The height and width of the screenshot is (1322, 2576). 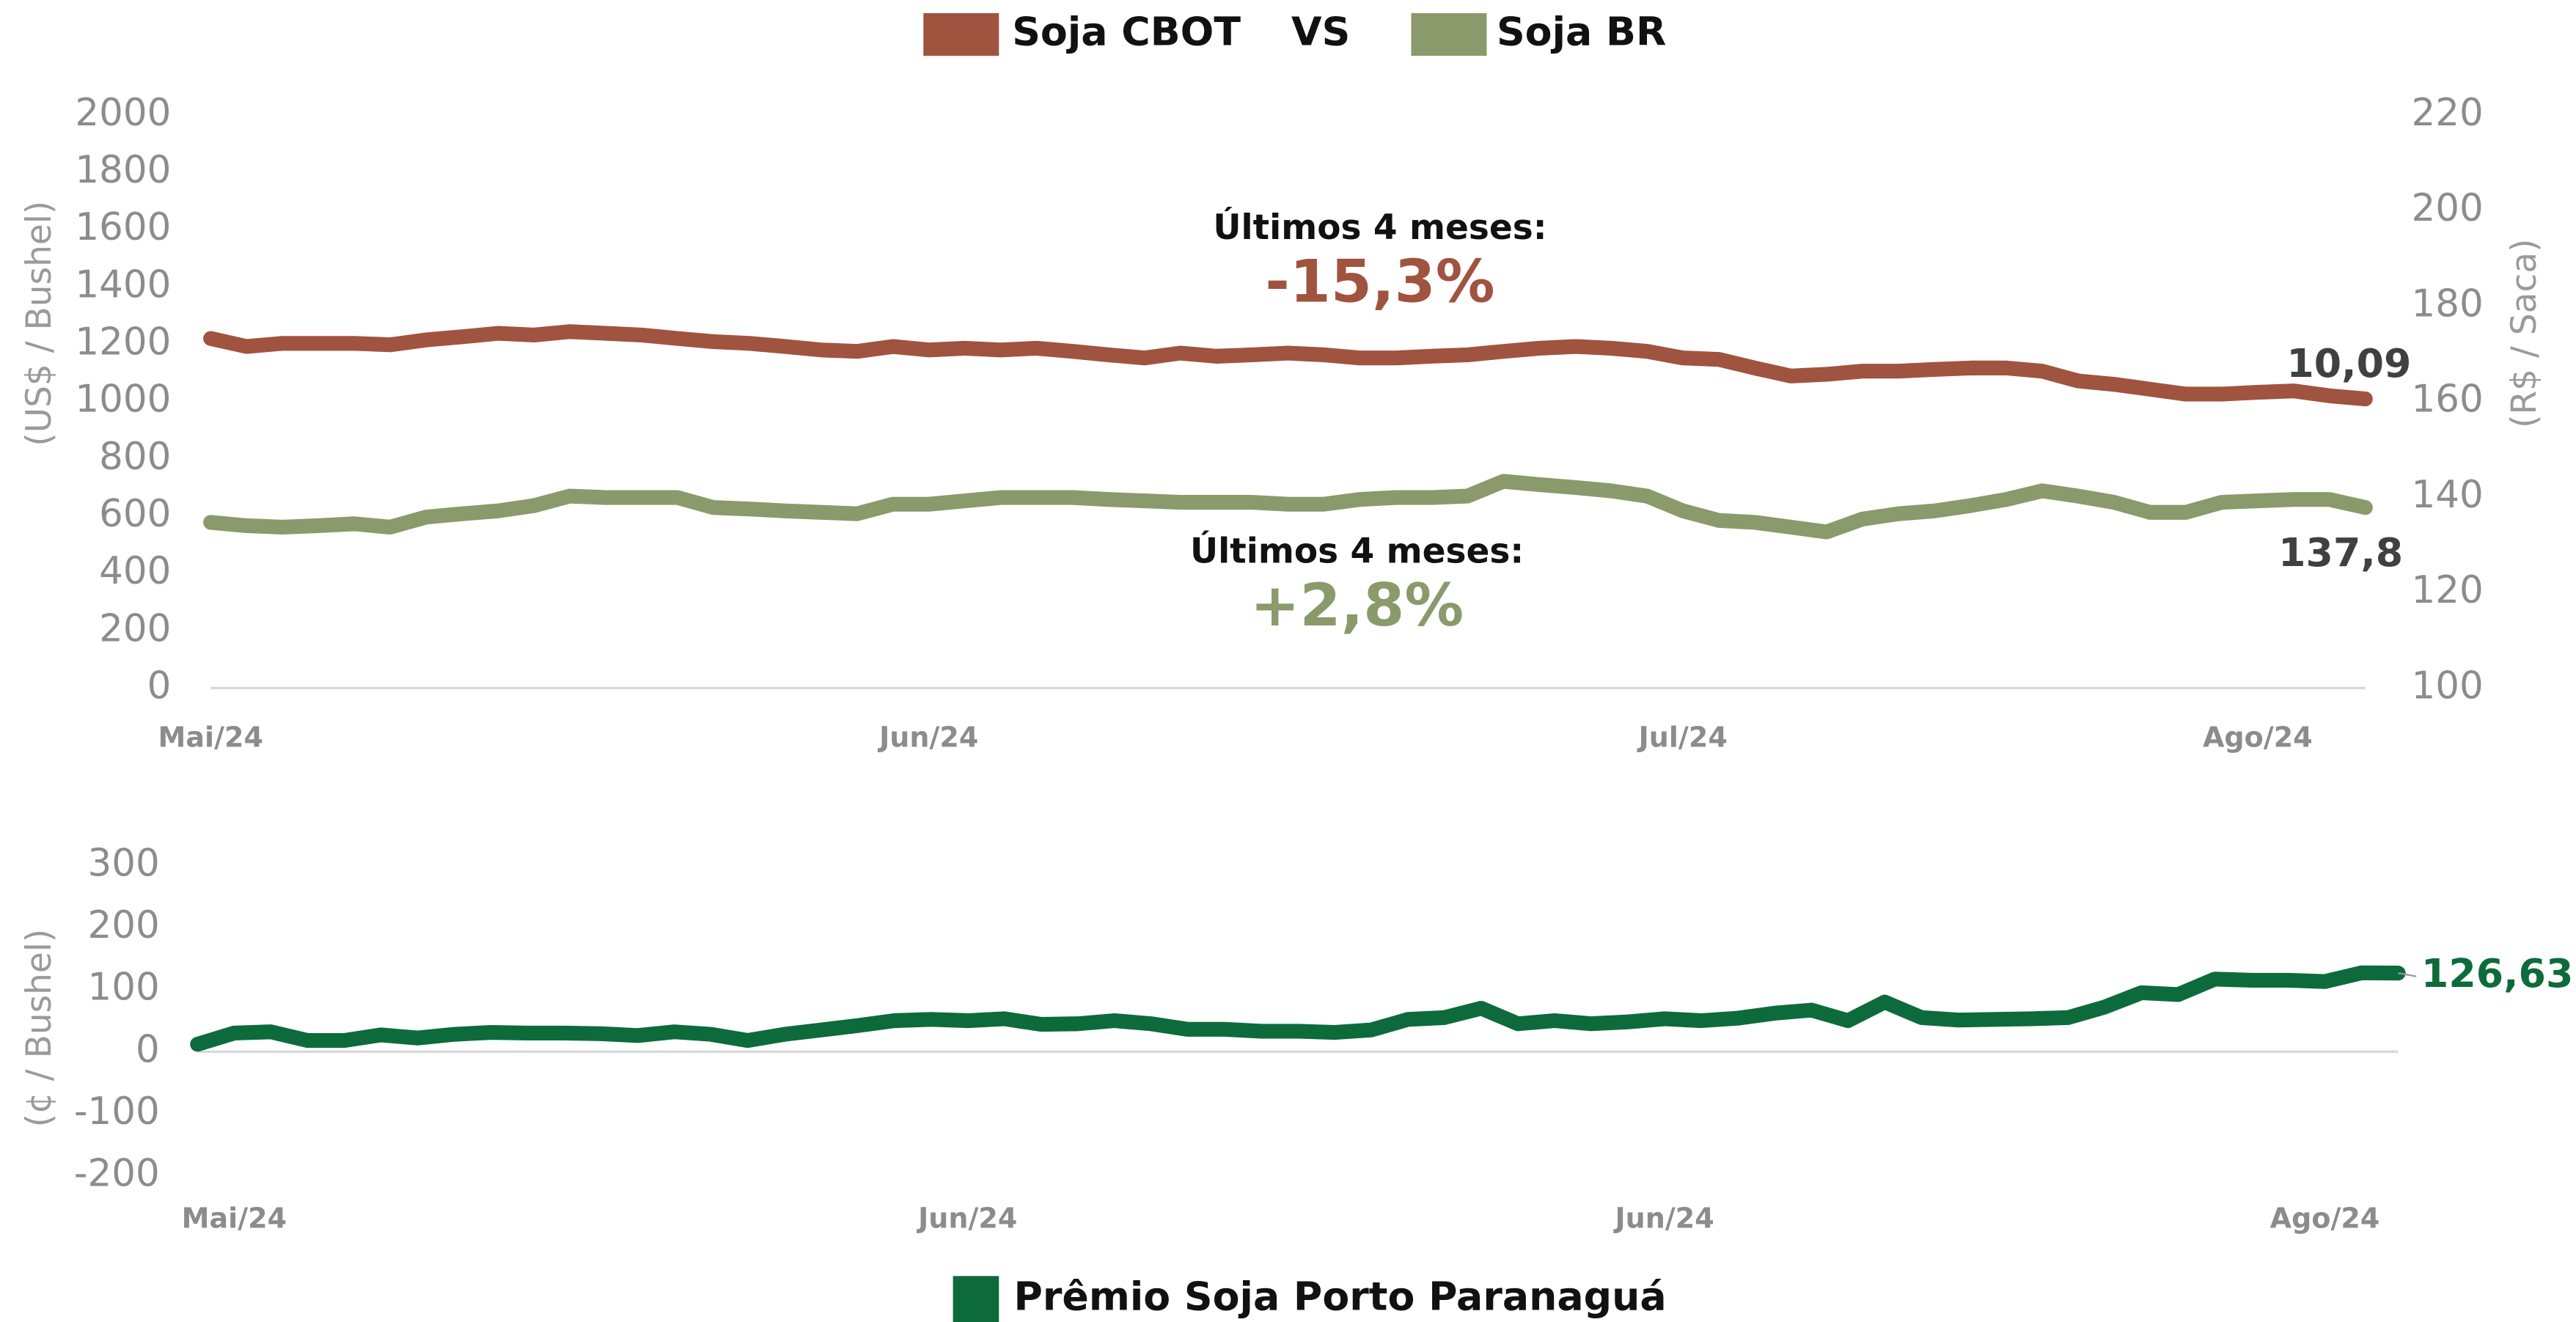 I want to click on y2-tick-label: 200, so click(x=2447, y=208).